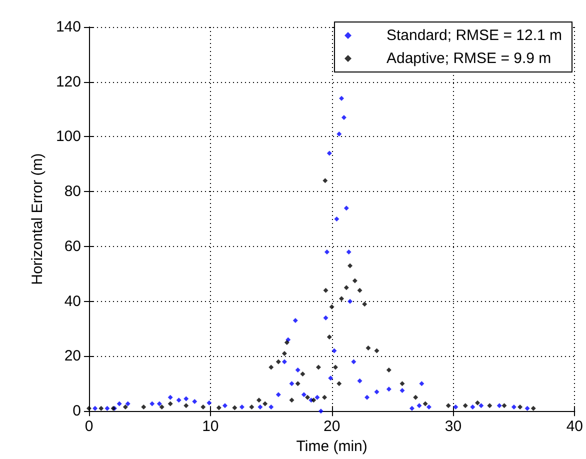 This screenshot has height=459, width=586. What do you see at coordinates (210, 427) in the screenshot?
I see `x-tick-label: 10` at bounding box center [210, 427].